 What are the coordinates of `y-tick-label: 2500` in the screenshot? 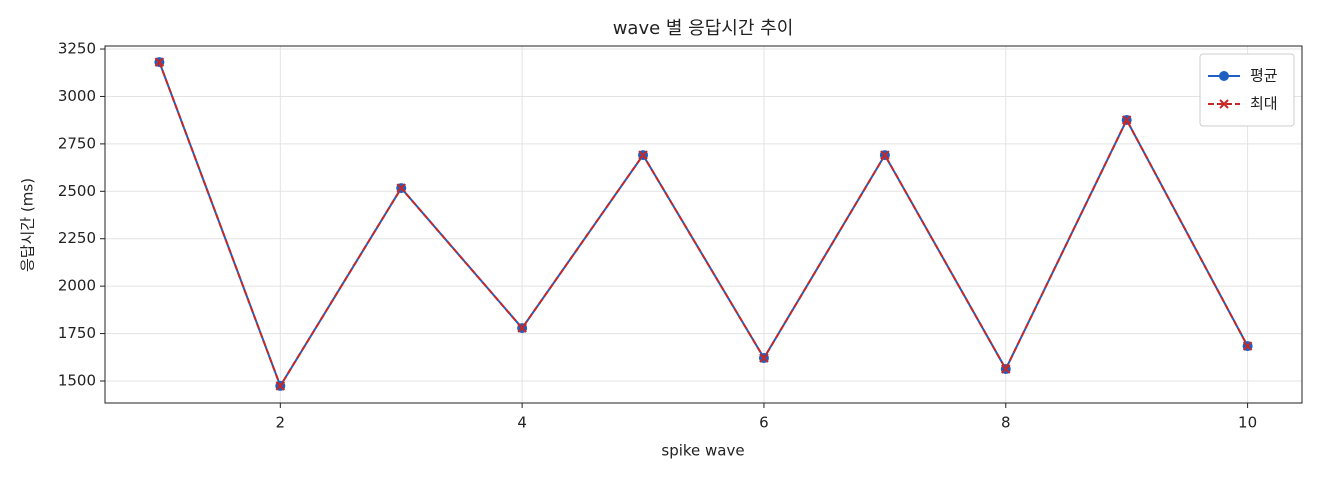 It's located at (77, 191).